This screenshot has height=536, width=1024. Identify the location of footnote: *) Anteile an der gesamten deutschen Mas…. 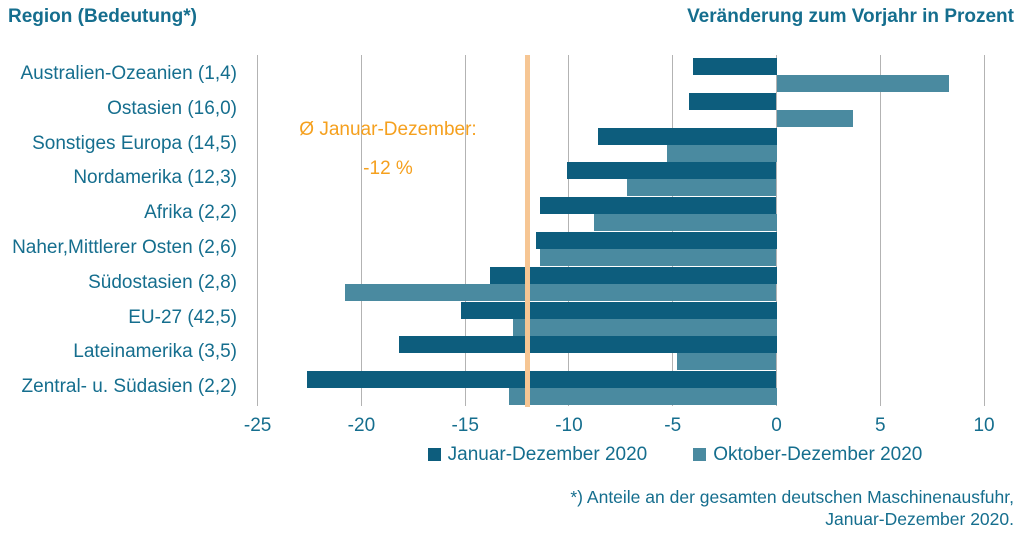
(792, 508).